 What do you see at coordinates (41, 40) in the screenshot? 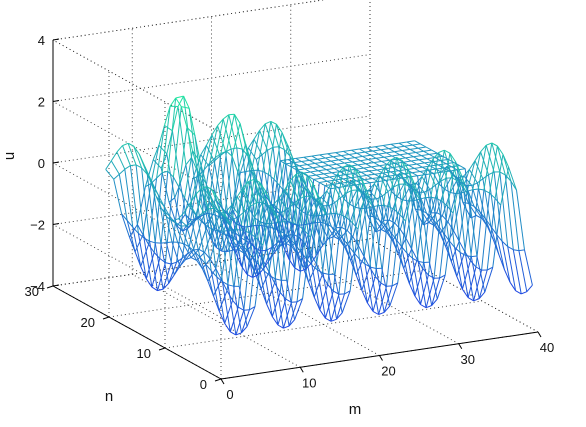
I see `u-tick-label: 4` at bounding box center [41, 40].